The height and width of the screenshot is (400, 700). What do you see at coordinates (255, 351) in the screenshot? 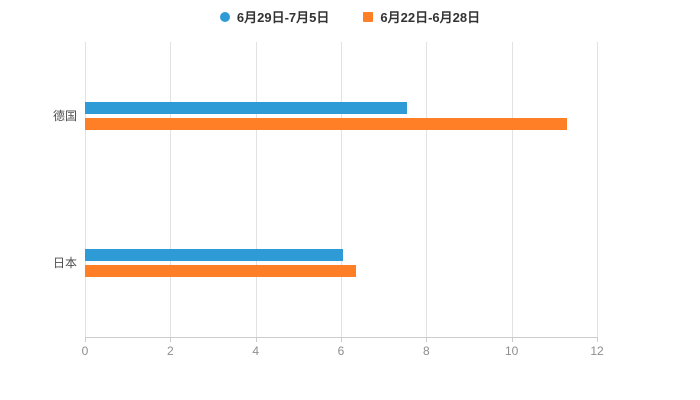
I see `x-axis-tick-label: 4` at bounding box center [255, 351].